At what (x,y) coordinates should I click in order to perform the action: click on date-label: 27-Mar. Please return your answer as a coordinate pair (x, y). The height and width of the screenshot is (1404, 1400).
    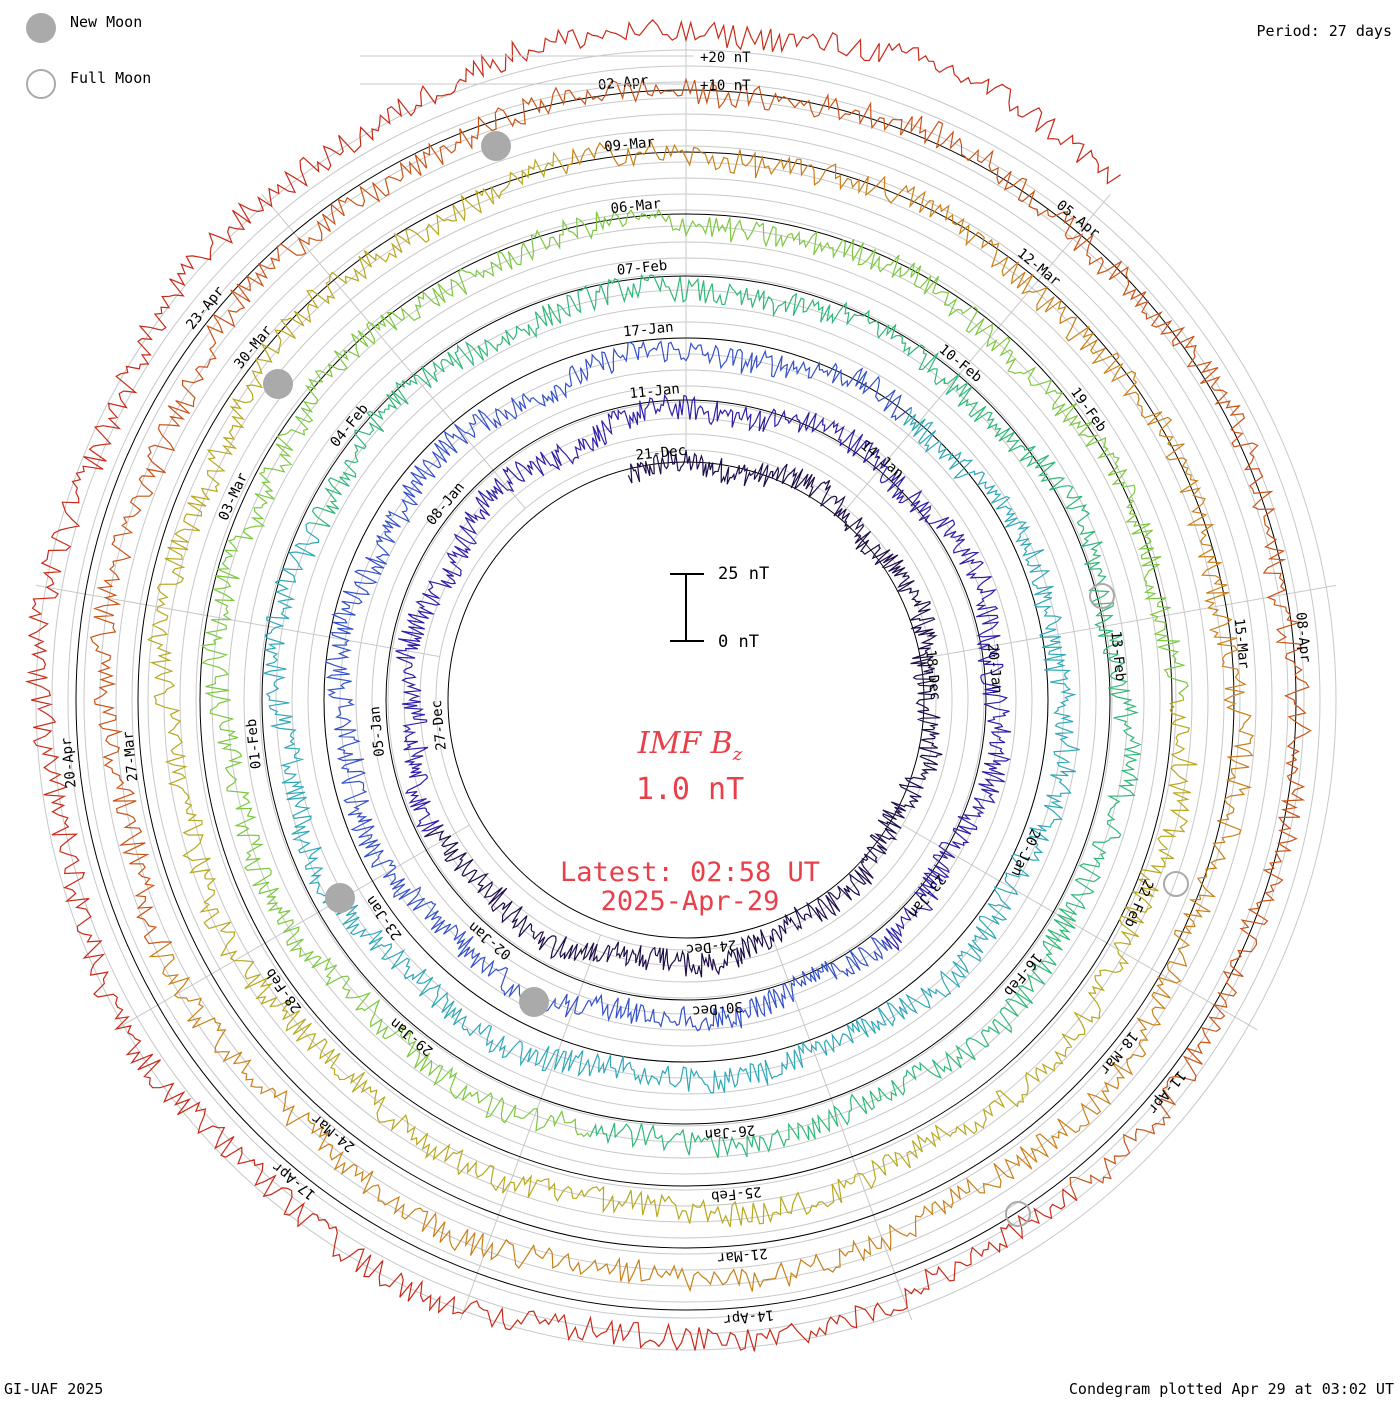
    Looking at the image, I should click on (130, 756).